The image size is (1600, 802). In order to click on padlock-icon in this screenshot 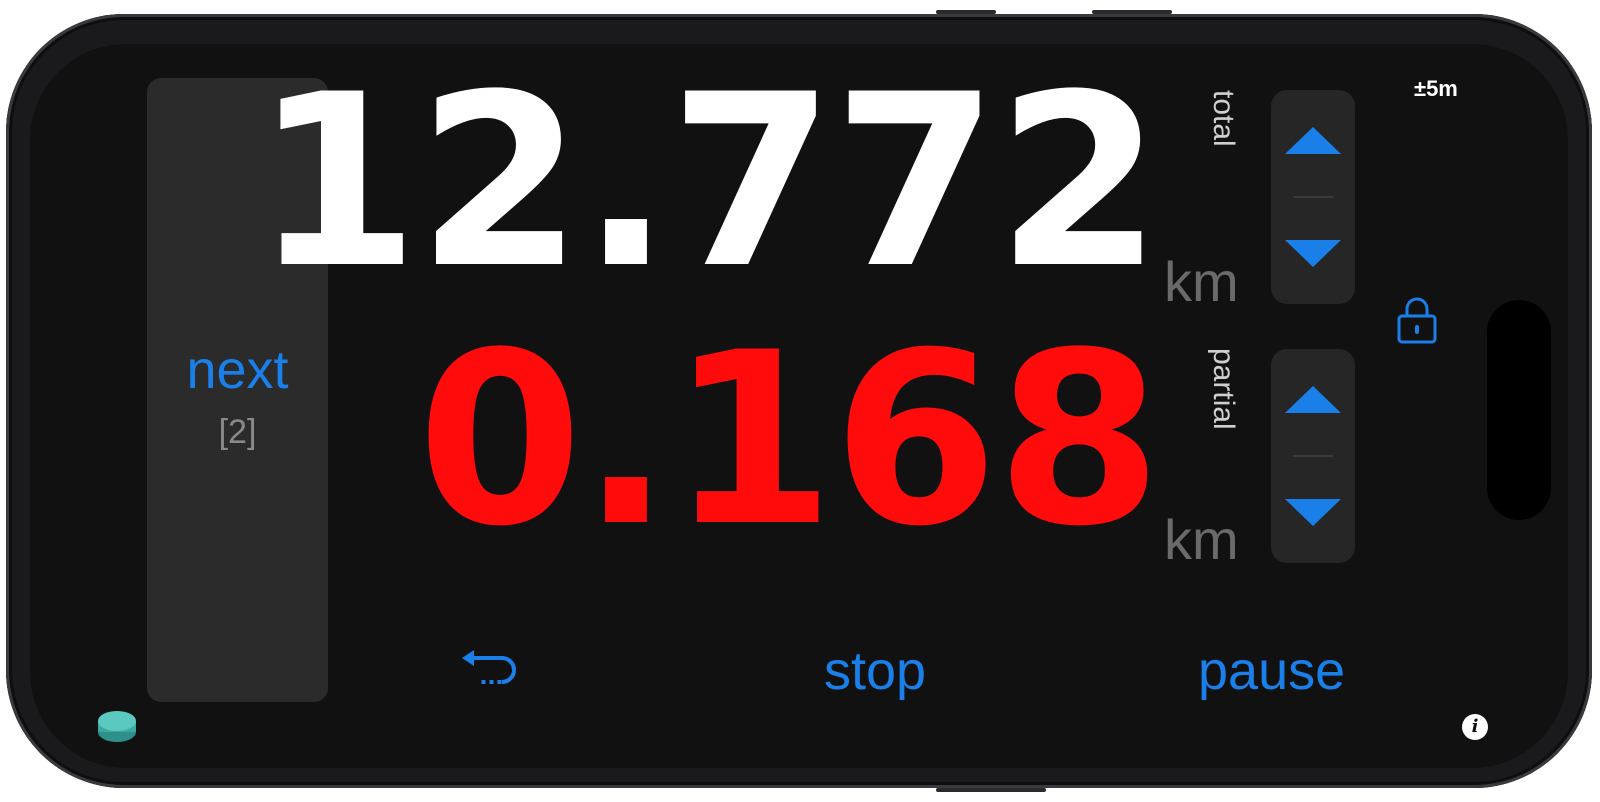, I will do `click(1417, 320)`.